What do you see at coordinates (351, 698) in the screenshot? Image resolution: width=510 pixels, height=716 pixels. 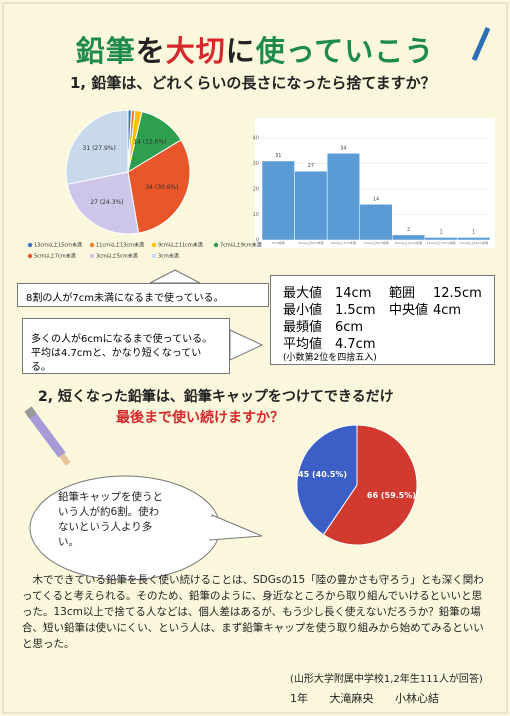 I see `author: 大滝麻央` at bounding box center [351, 698].